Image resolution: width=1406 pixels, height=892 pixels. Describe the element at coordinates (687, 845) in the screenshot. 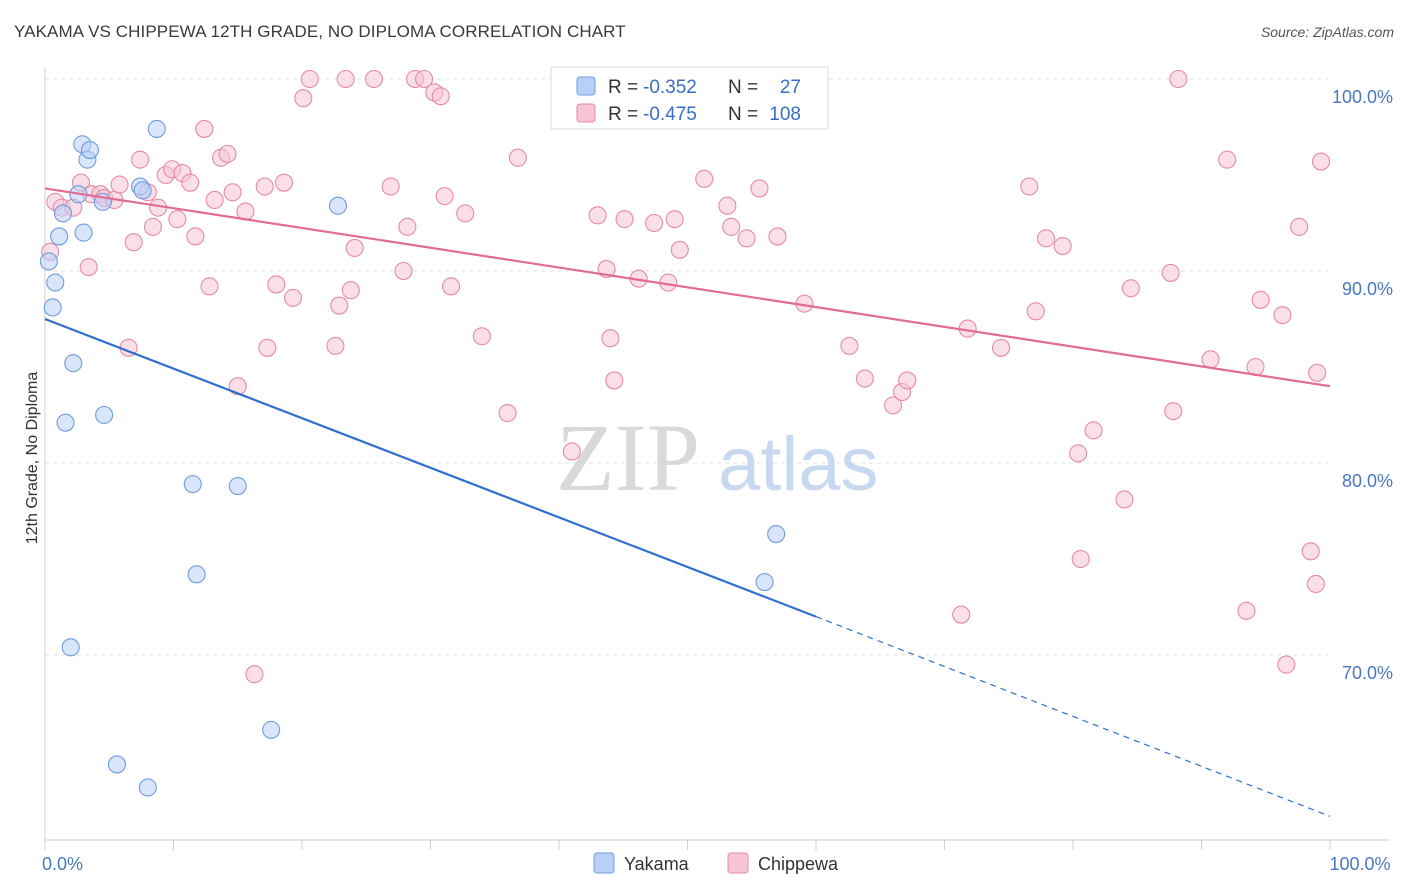

I see `x-ticks` at that location.